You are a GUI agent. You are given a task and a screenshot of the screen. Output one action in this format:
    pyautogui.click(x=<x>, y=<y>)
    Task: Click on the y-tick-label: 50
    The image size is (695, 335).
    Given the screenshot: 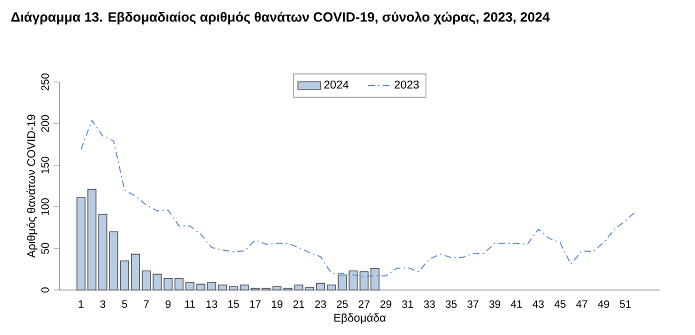 What is the action you would take?
    pyautogui.click(x=45, y=248)
    